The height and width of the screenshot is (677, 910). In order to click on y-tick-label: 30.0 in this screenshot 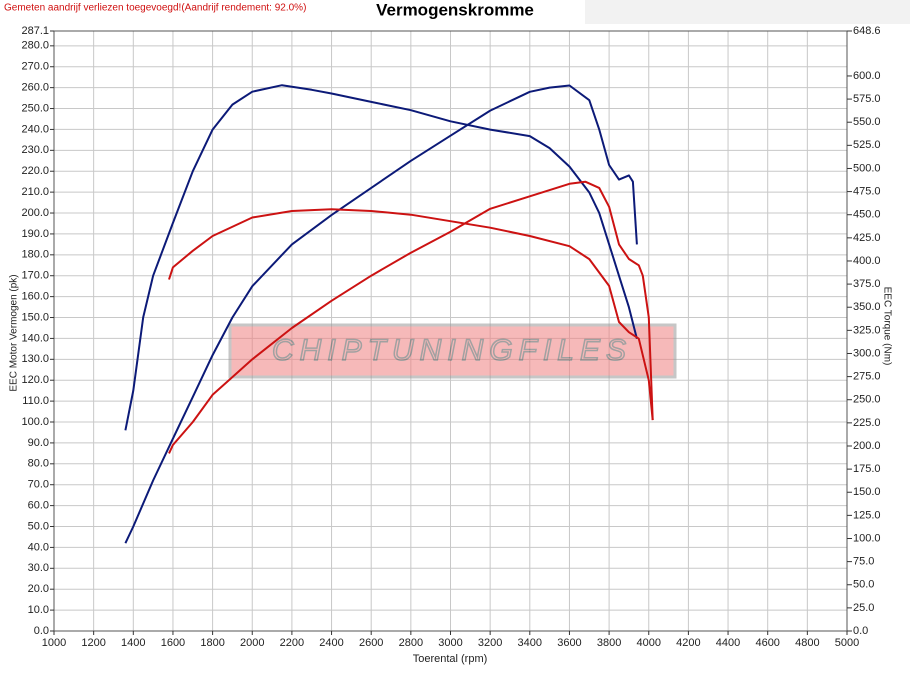, I will do `click(38, 568)`.